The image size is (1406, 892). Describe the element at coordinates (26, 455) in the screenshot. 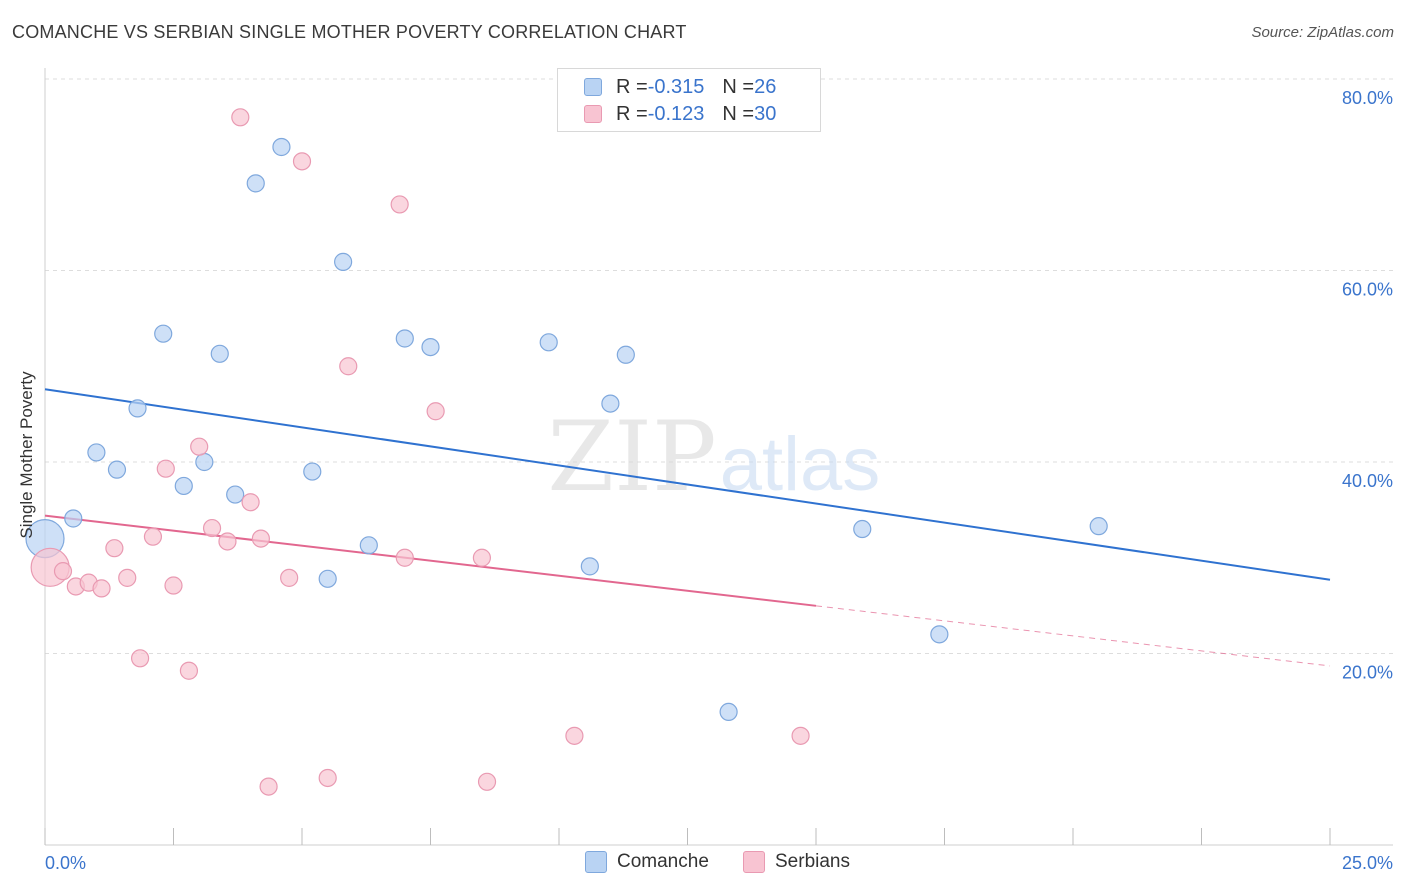

I see `y-axis-title: Single Mother Poverty` at that location.